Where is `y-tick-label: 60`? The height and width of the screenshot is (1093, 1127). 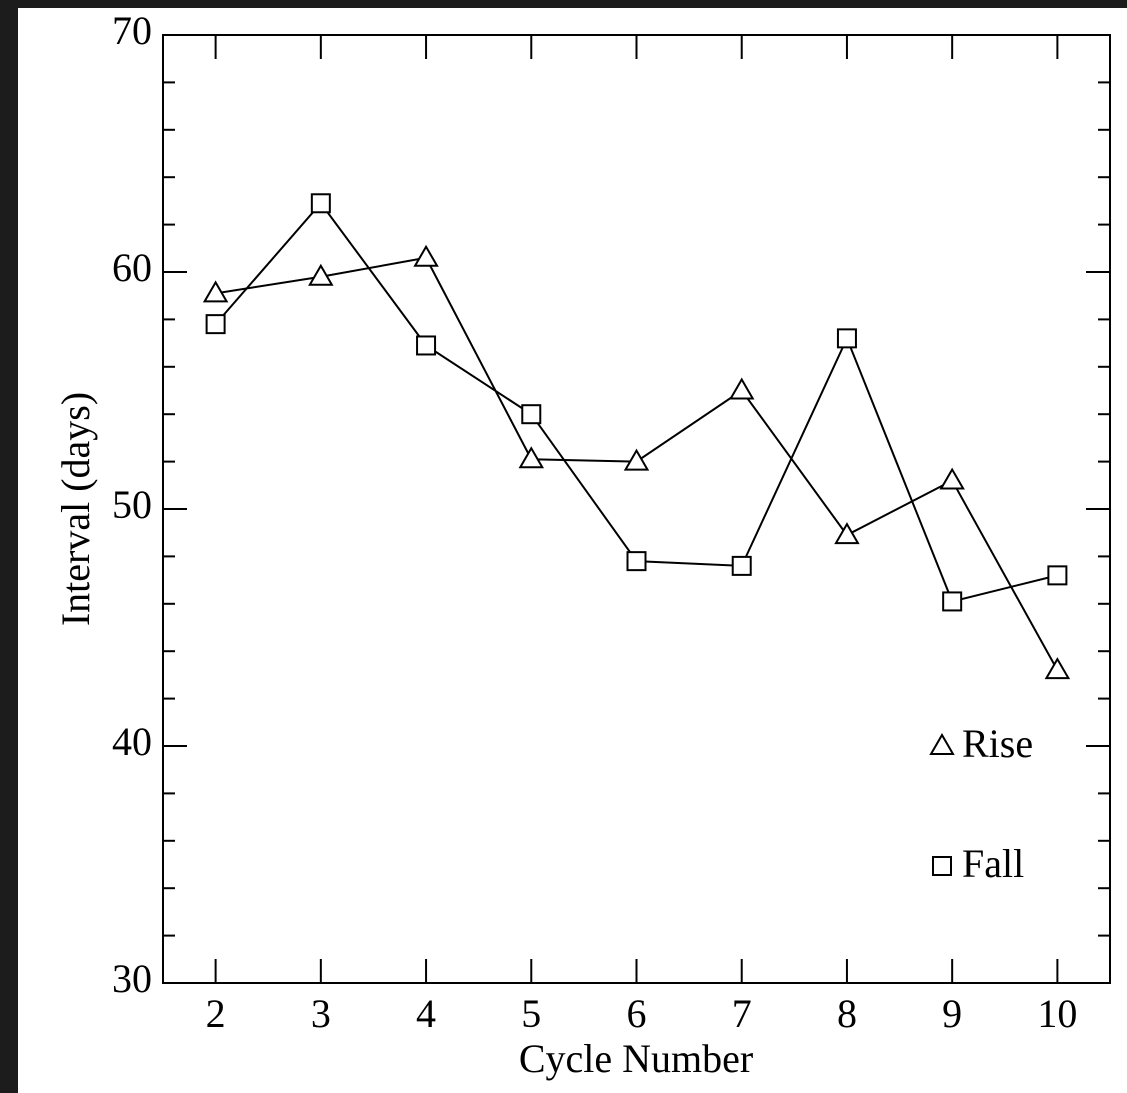 y-tick-label: 60 is located at coordinates (132, 267).